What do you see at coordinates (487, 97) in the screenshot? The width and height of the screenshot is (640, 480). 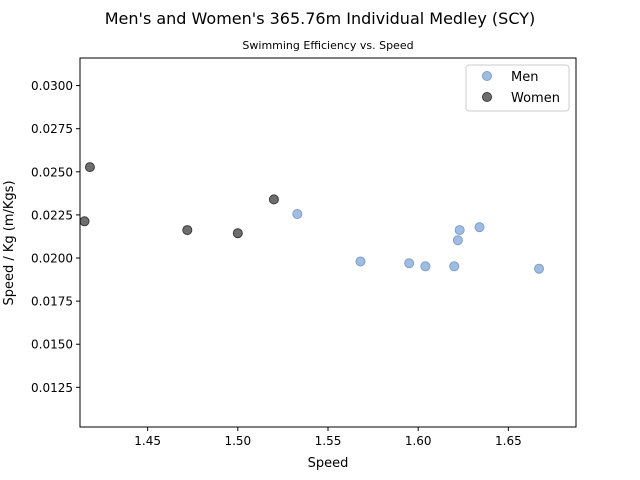 I see `legend-marker-women` at bounding box center [487, 97].